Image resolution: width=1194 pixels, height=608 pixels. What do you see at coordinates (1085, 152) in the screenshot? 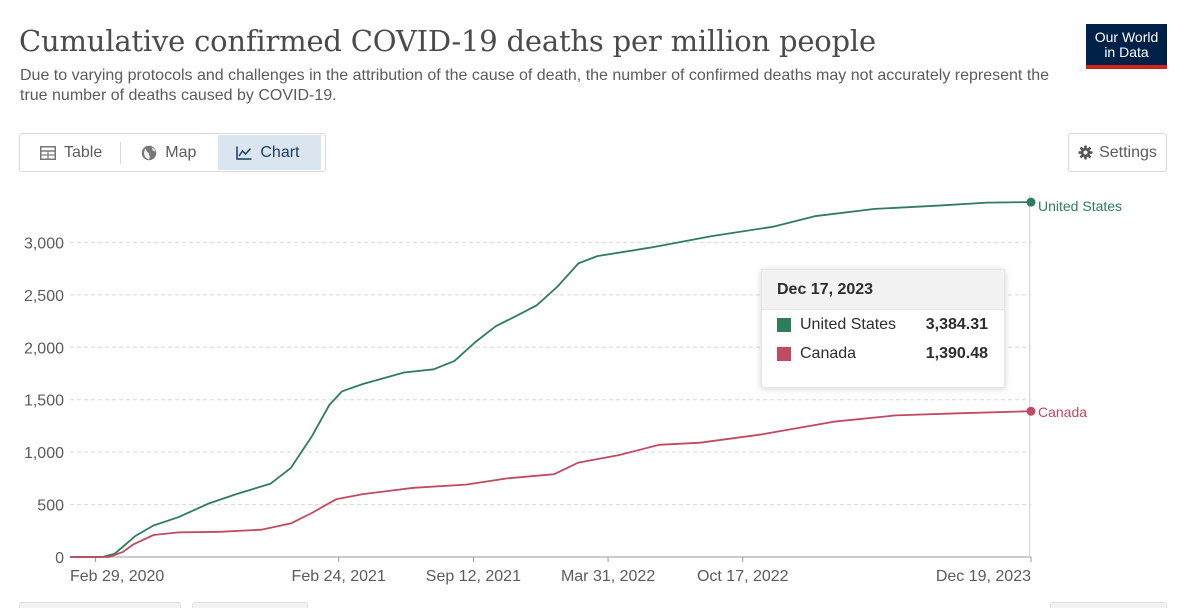
I see `gear-icon` at bounding box center [1085, 152].